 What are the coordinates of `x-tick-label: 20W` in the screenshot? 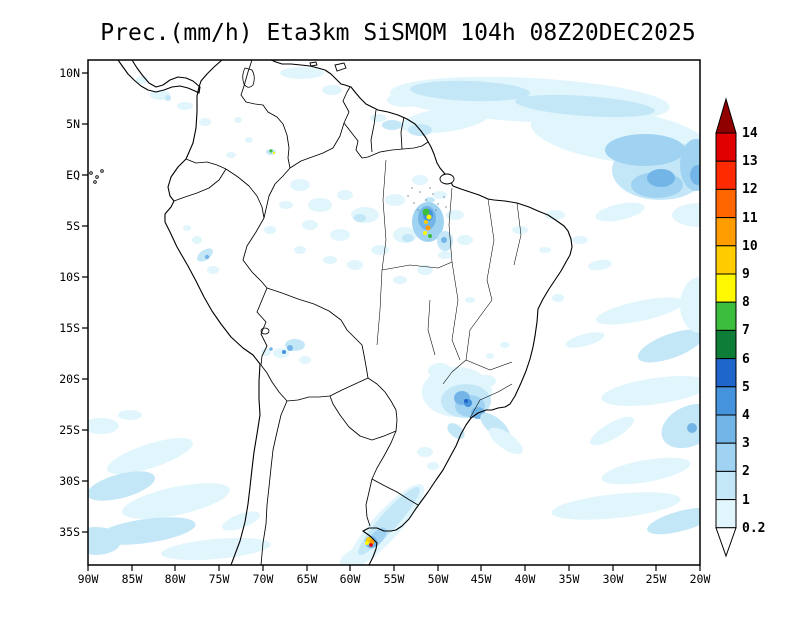 It's located at (700, 579).